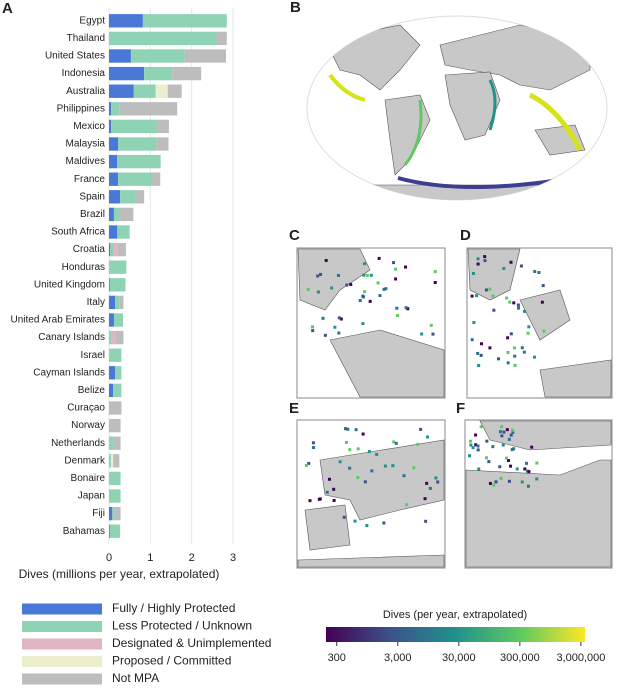 This screenshot has width=620, height=690. Describe the element at coordinates (84, 531) in the screenshot. I see `y-tick-label: Bahamas` at that location.